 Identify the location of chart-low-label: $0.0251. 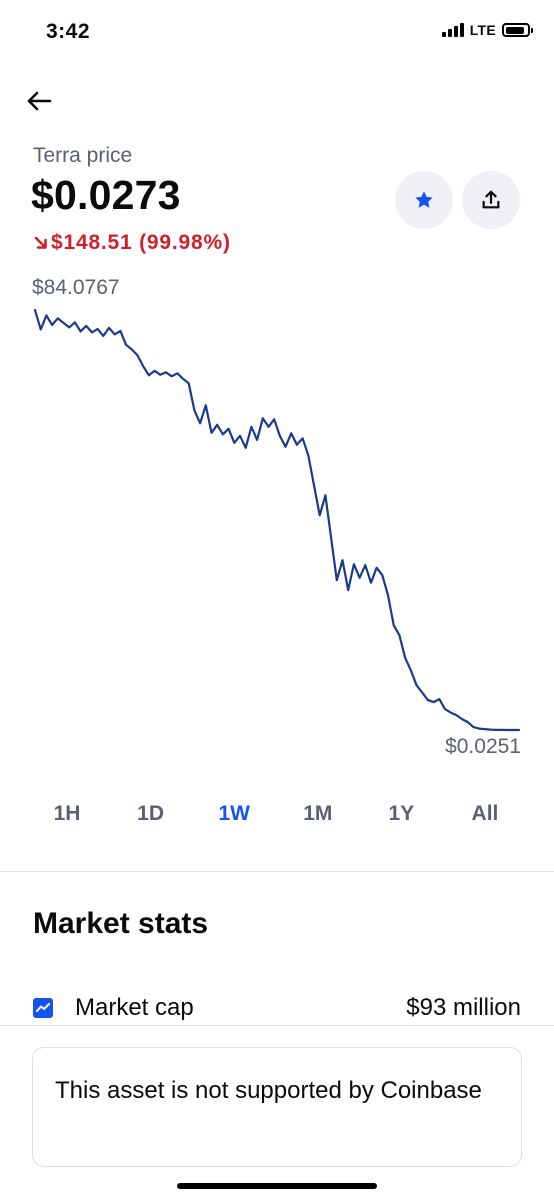
(483, 746).